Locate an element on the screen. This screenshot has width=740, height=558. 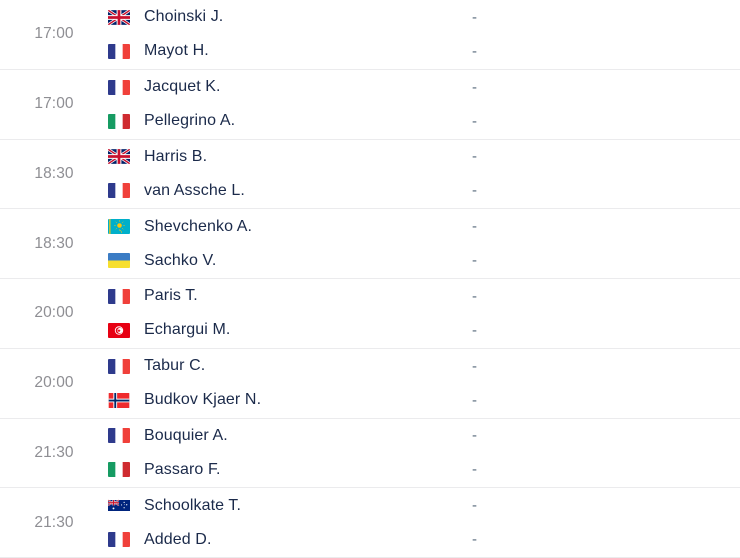
player-entry: van Assche L. is located at coordinates (290, 191).